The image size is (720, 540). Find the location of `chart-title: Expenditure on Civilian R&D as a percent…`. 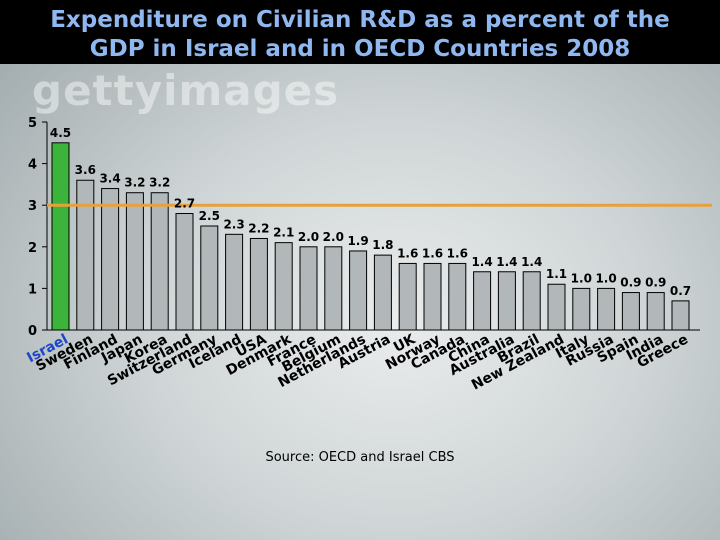

chart-title: Expenditure on Civilian R&D as a percent… is located at coordinates (360, 35).